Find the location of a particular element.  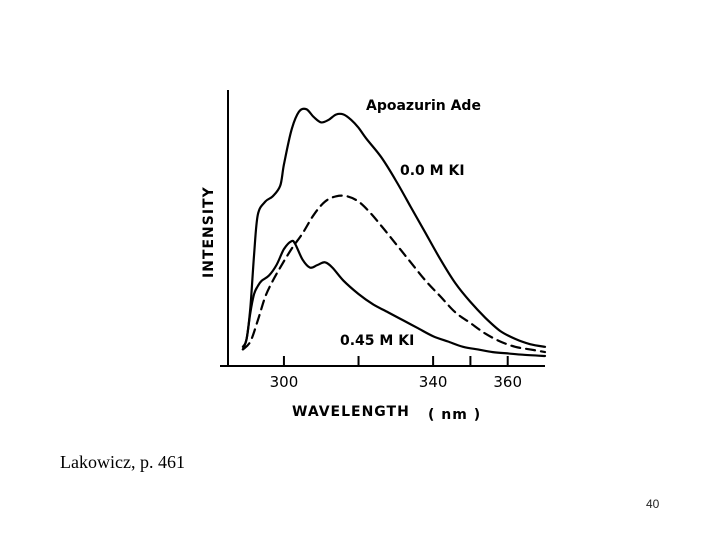

curve-dashed is located at coordinates (394, 274).